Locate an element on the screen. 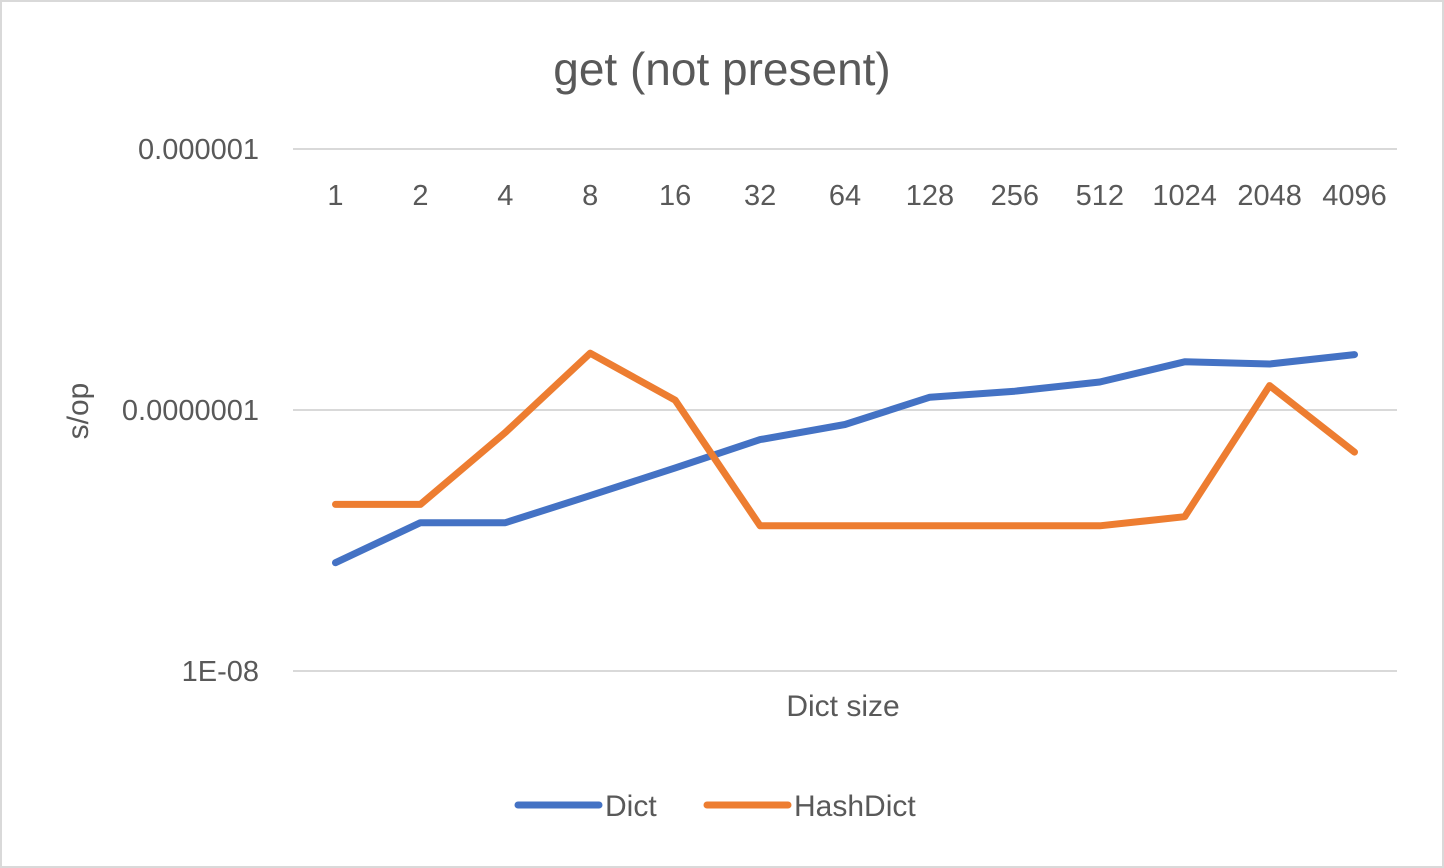  legend-label: Dict is located at coordinates (631, 806).